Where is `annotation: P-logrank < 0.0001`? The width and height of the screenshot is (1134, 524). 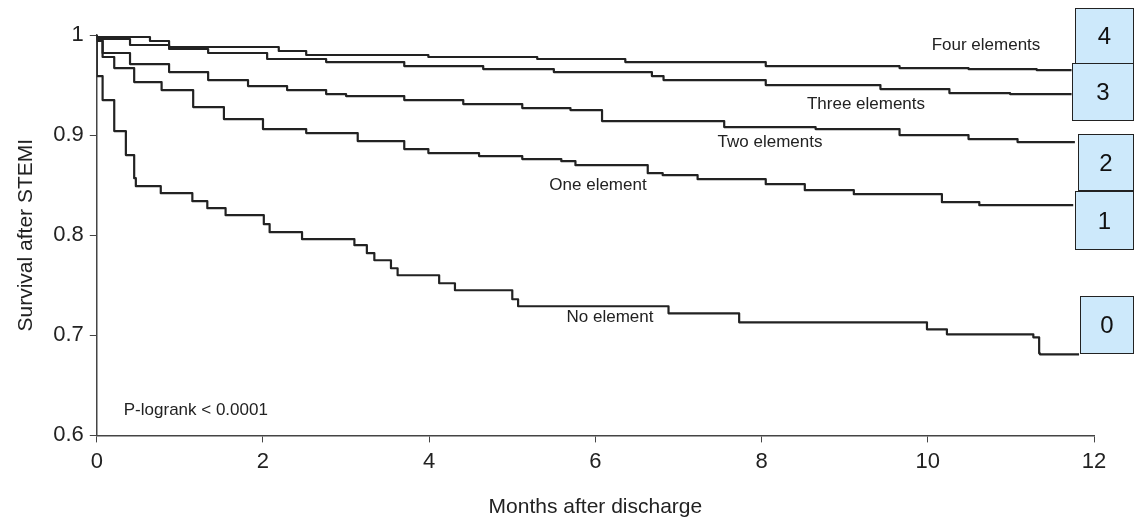 annotation: P-logrank < 0.0001 is located at coordinates (195, 410).